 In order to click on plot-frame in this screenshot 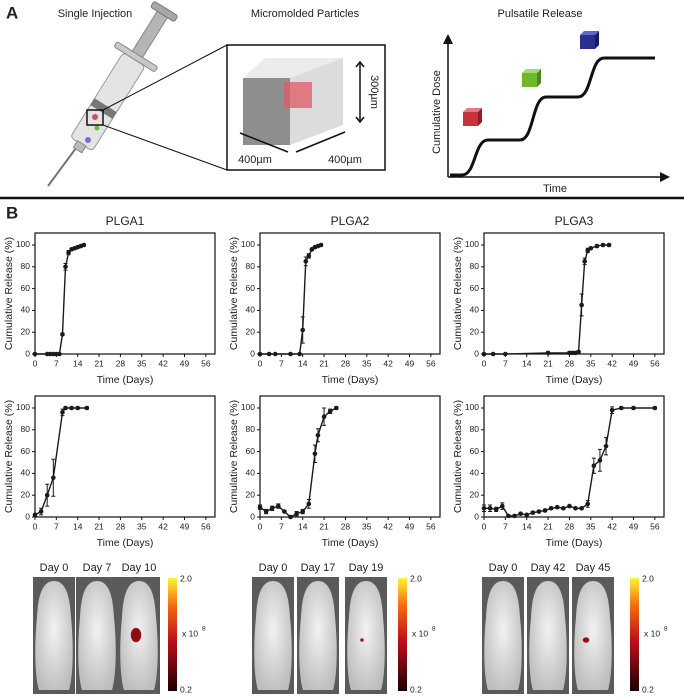, I will do `click(574, 293)`.